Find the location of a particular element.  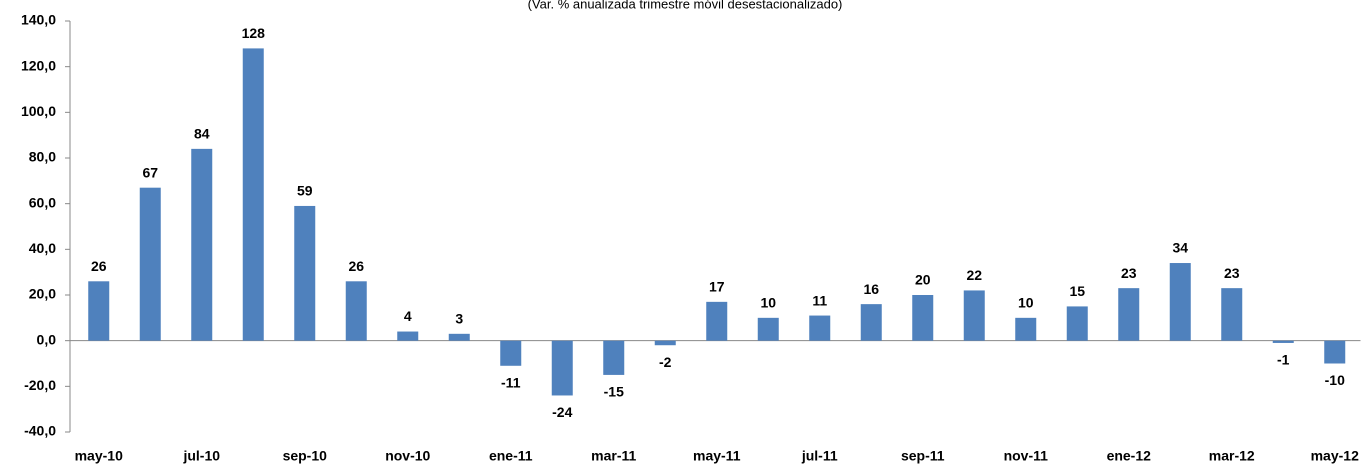

x-tick-label: ene-12 is located at coordinates (1129, 456).